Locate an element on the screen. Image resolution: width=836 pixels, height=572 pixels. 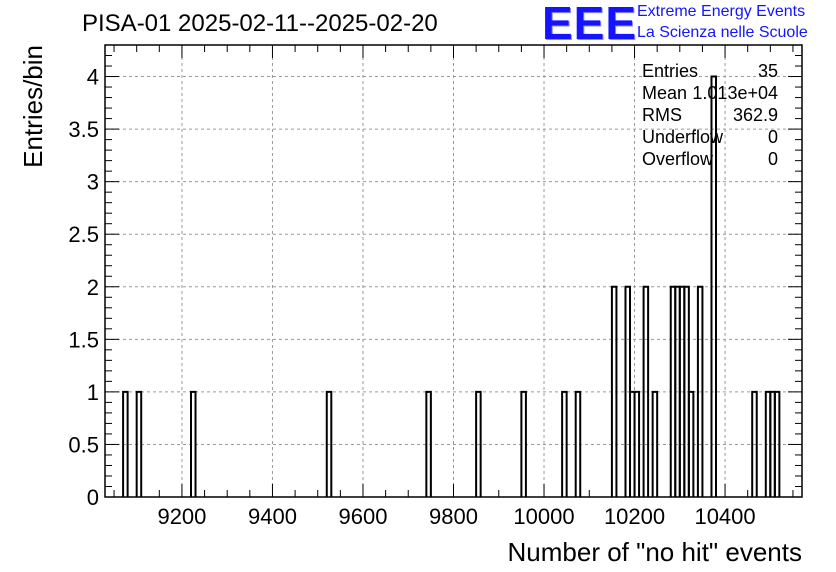
x-tick-label: 10000 is located at coordinates (543, 516).